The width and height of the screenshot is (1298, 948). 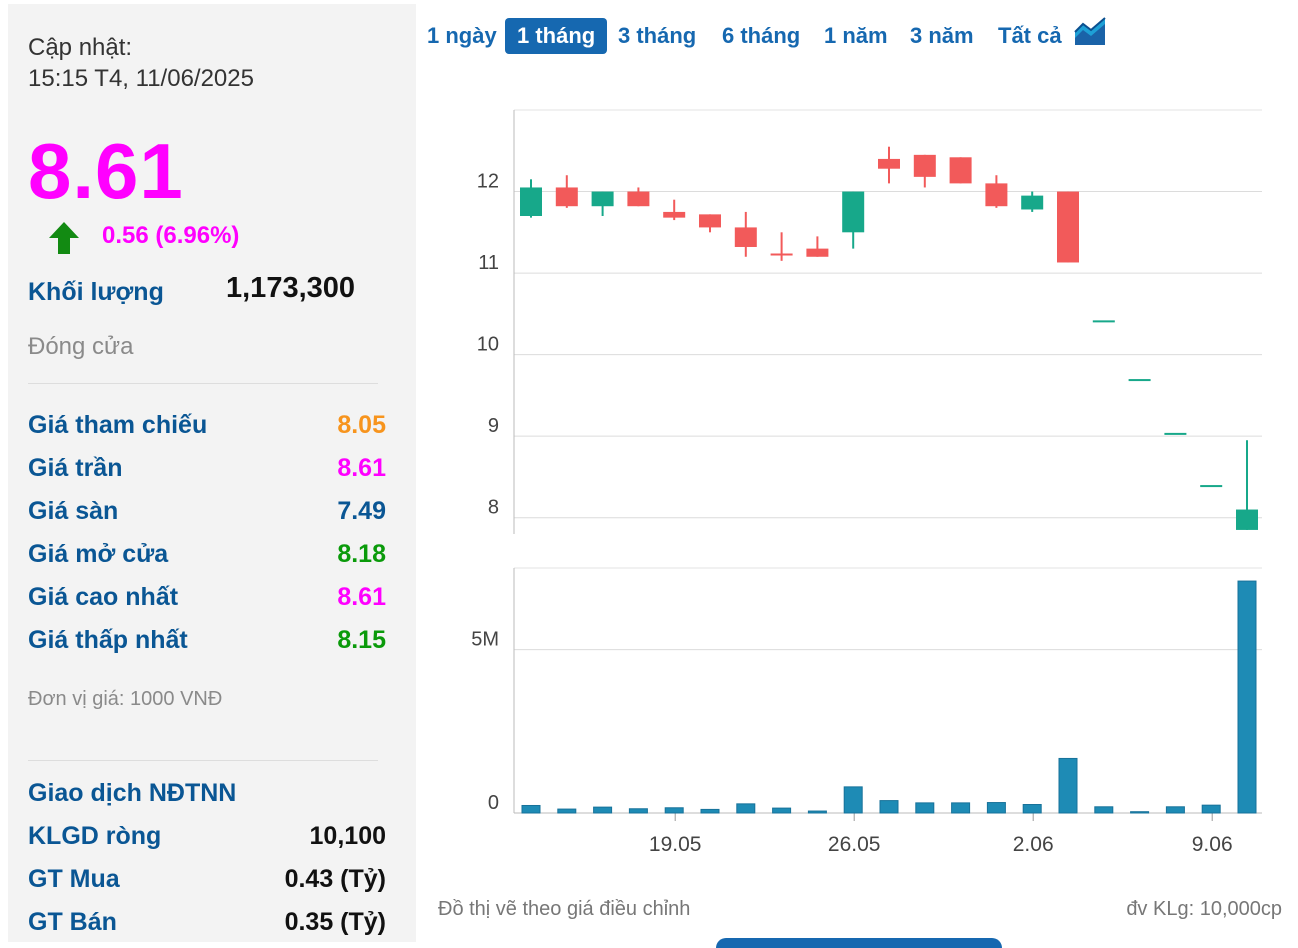 I want to click on price-change: 0.56 (6.96%), so click(x=171, y=235).